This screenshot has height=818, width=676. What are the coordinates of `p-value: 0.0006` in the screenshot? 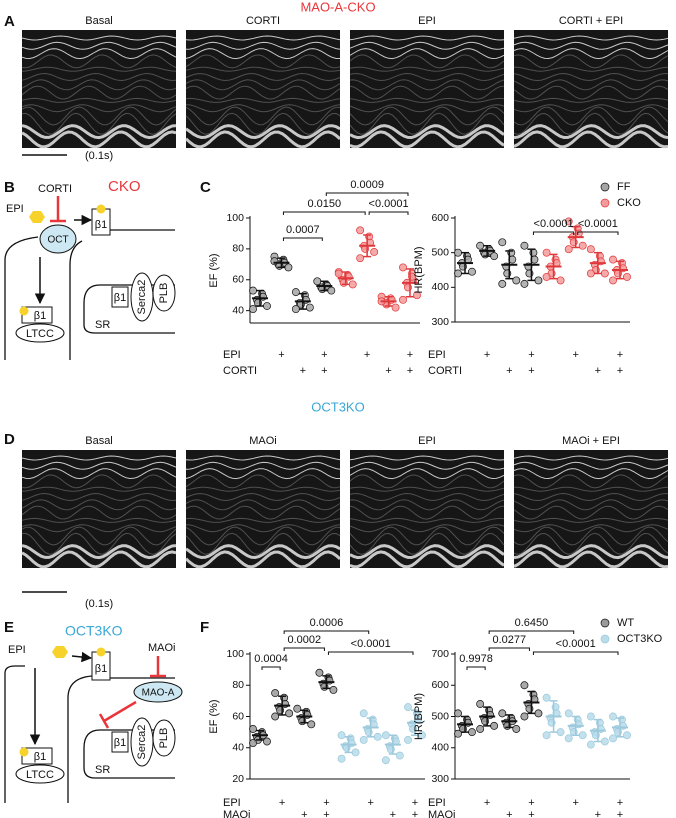 It's located at (327, 623).